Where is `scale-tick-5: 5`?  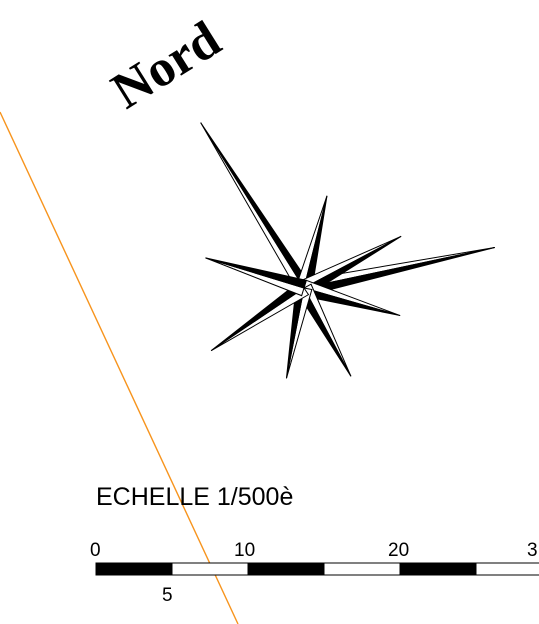
scale-tick-5: 5 is located at coordinates (167, 595).